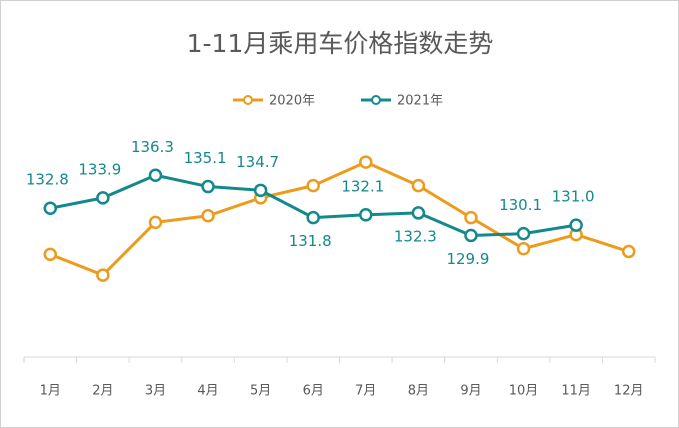 This screenshot has height=428, width=679. Describe the element at coordinates (207, 391) in the screenshot. I see `x-tick-label: 4月` at that location.